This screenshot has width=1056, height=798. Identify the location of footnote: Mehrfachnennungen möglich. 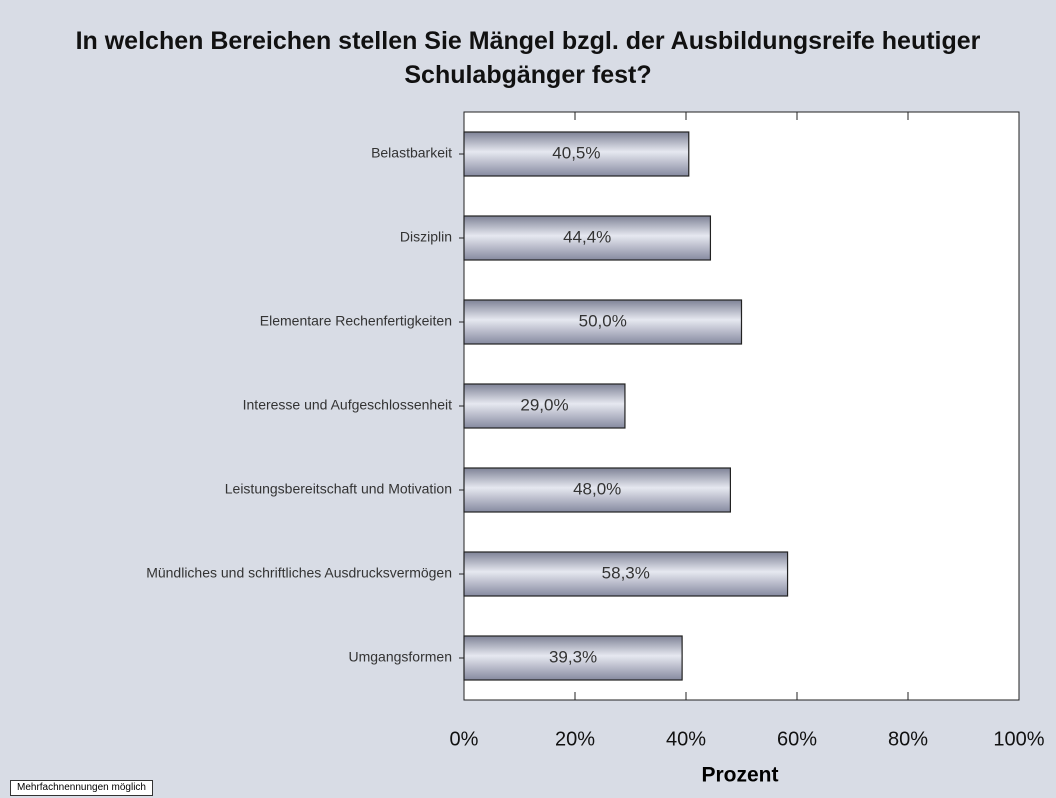
(81, 788).